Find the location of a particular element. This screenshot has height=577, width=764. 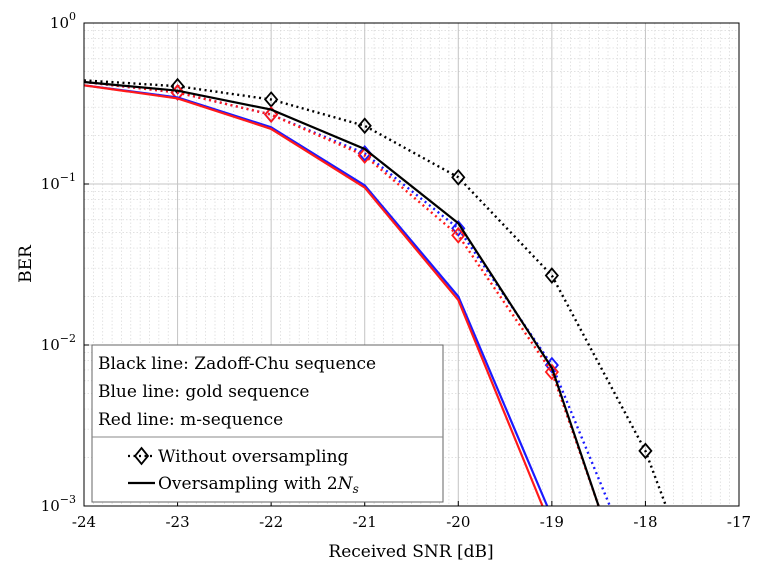

y-tick-label: 10⁻¹ is located at coordinates (58, 182).